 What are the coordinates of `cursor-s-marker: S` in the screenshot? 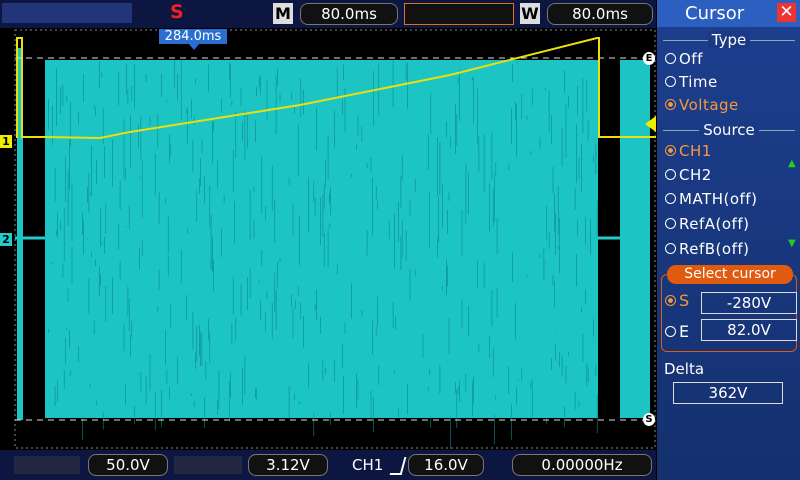 It's located at (649, 419).